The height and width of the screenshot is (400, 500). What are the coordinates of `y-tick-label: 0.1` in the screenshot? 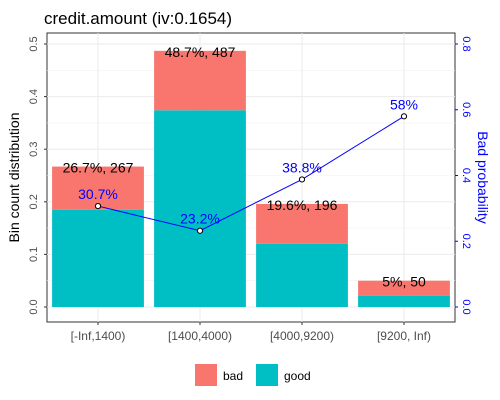 It's located at (34, 254).